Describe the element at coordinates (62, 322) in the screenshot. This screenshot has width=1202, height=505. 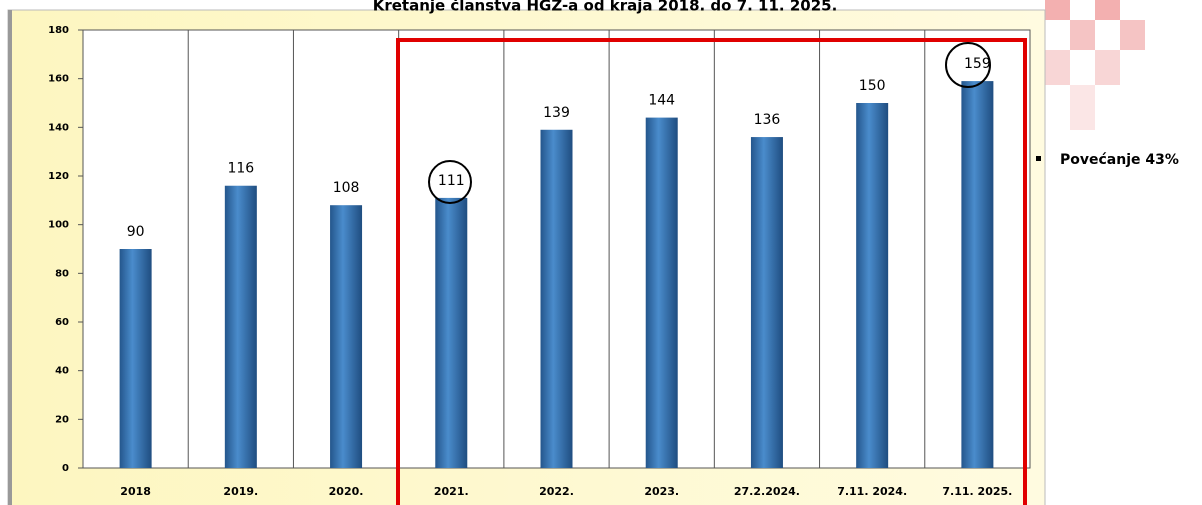
I see `y-tick-label: 60` at that location.